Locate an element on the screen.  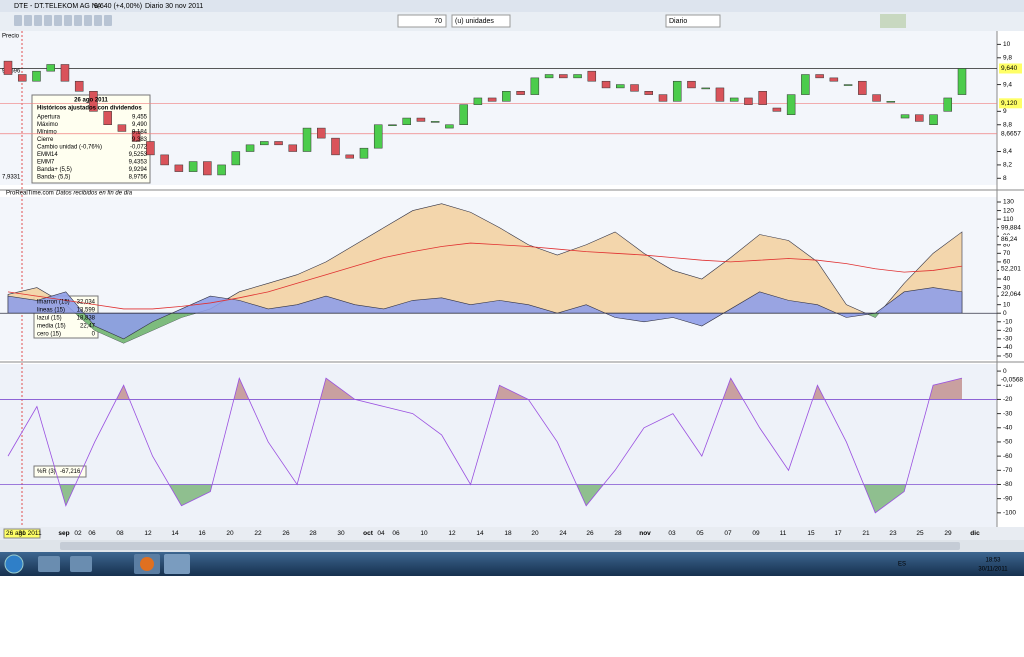
y-tick-label: 9 is located at coordinates (1005, 111).